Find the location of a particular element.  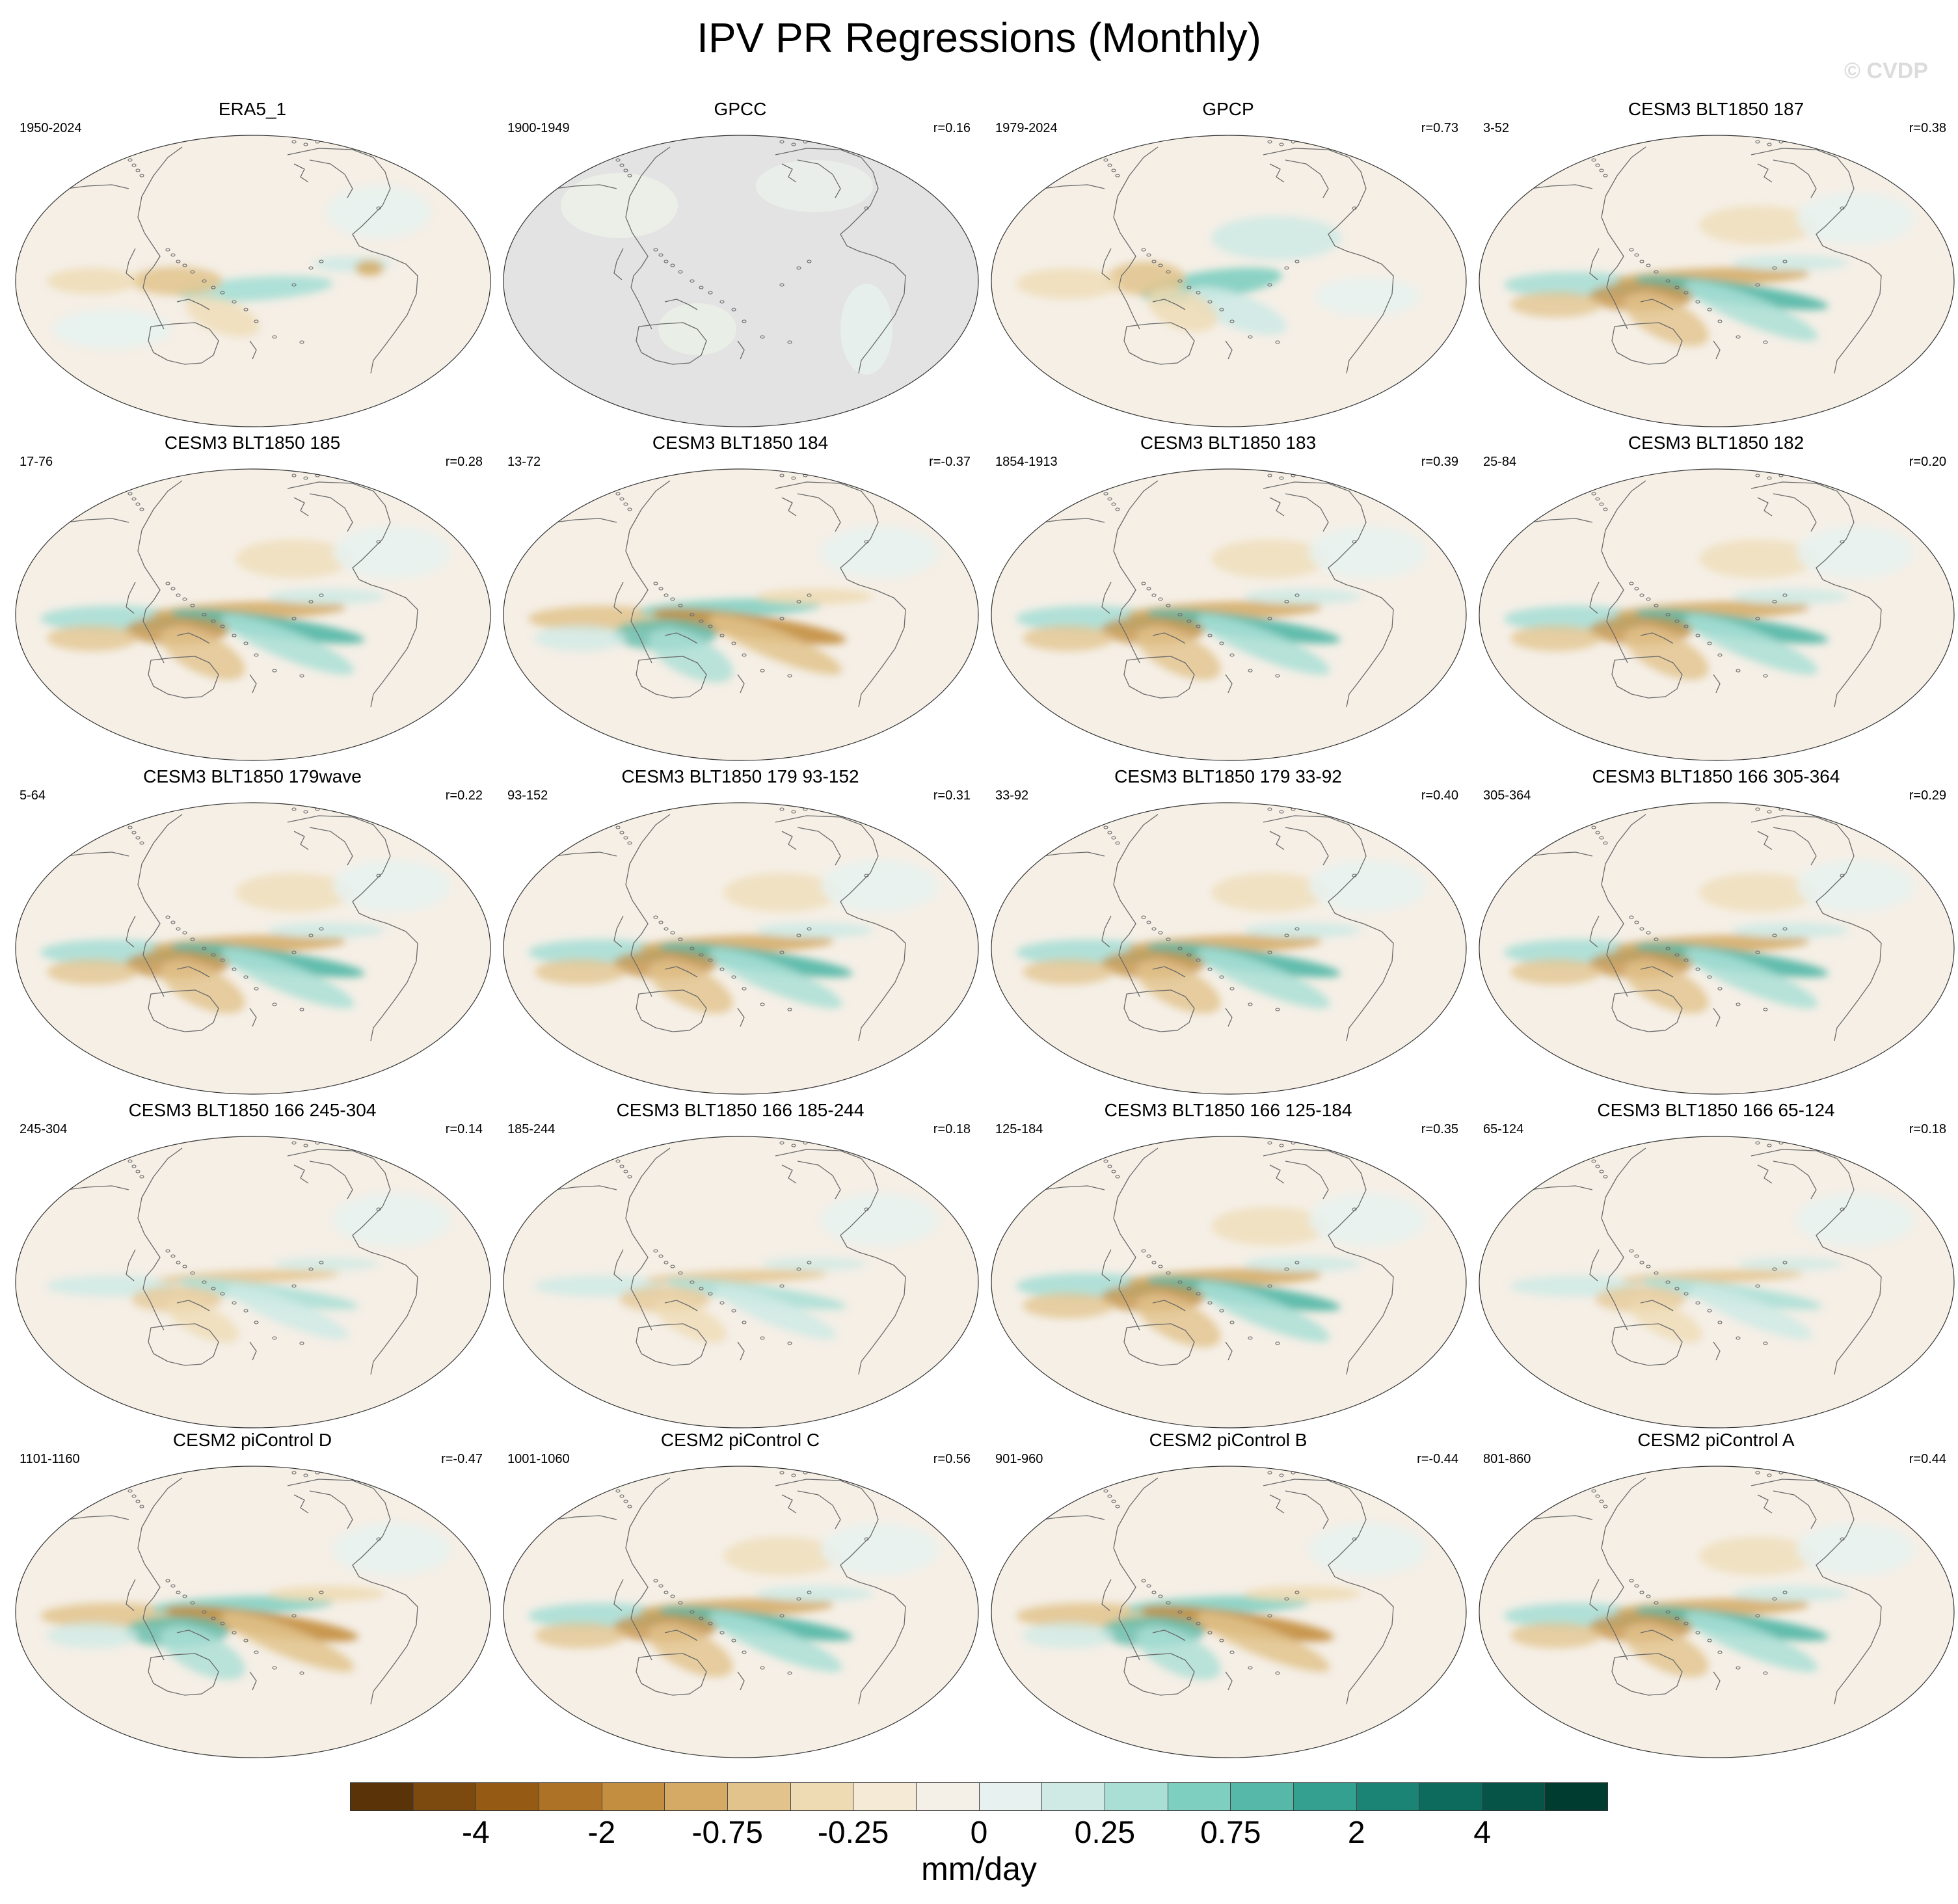

panel-correlation: r=0.28 is located at coordinates (464, 462).